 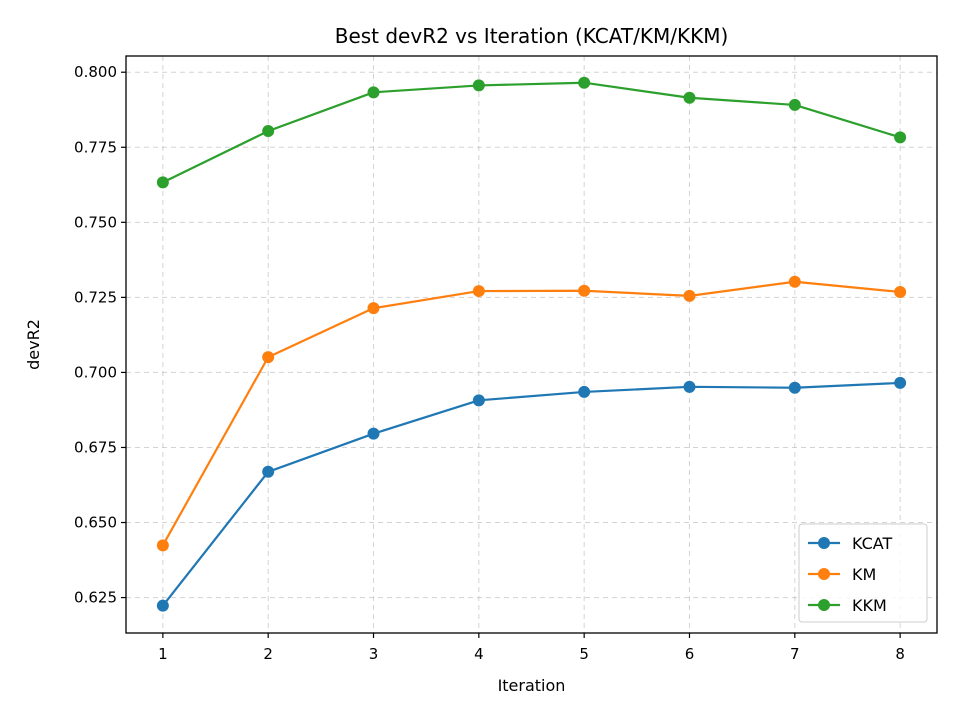 I want to click on x-tick-label: 6, so click(x=690, y=654).